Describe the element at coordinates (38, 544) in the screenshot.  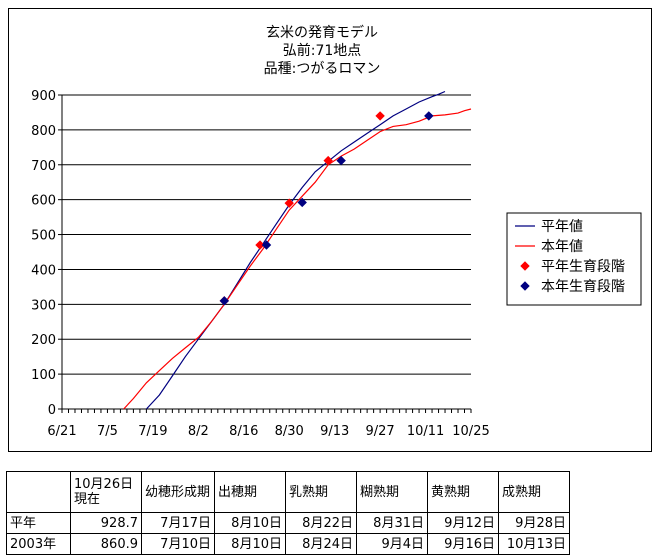
I see `table-row-label: 2003年` at that location.